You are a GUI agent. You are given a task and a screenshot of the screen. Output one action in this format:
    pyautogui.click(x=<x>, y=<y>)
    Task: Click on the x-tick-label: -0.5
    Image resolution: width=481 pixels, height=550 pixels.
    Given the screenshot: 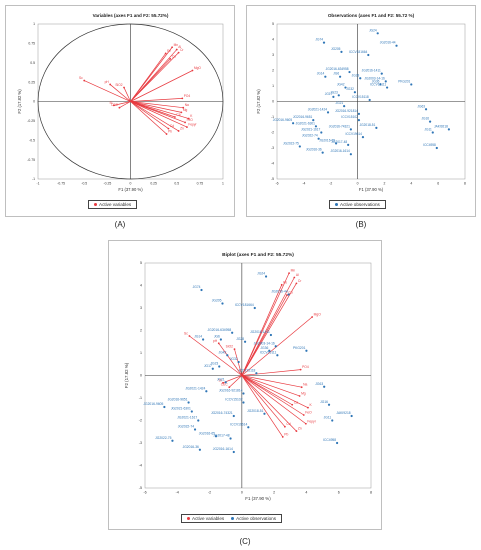 What is the action you would take?
    pyautogui.click(x=84, y=183)
    